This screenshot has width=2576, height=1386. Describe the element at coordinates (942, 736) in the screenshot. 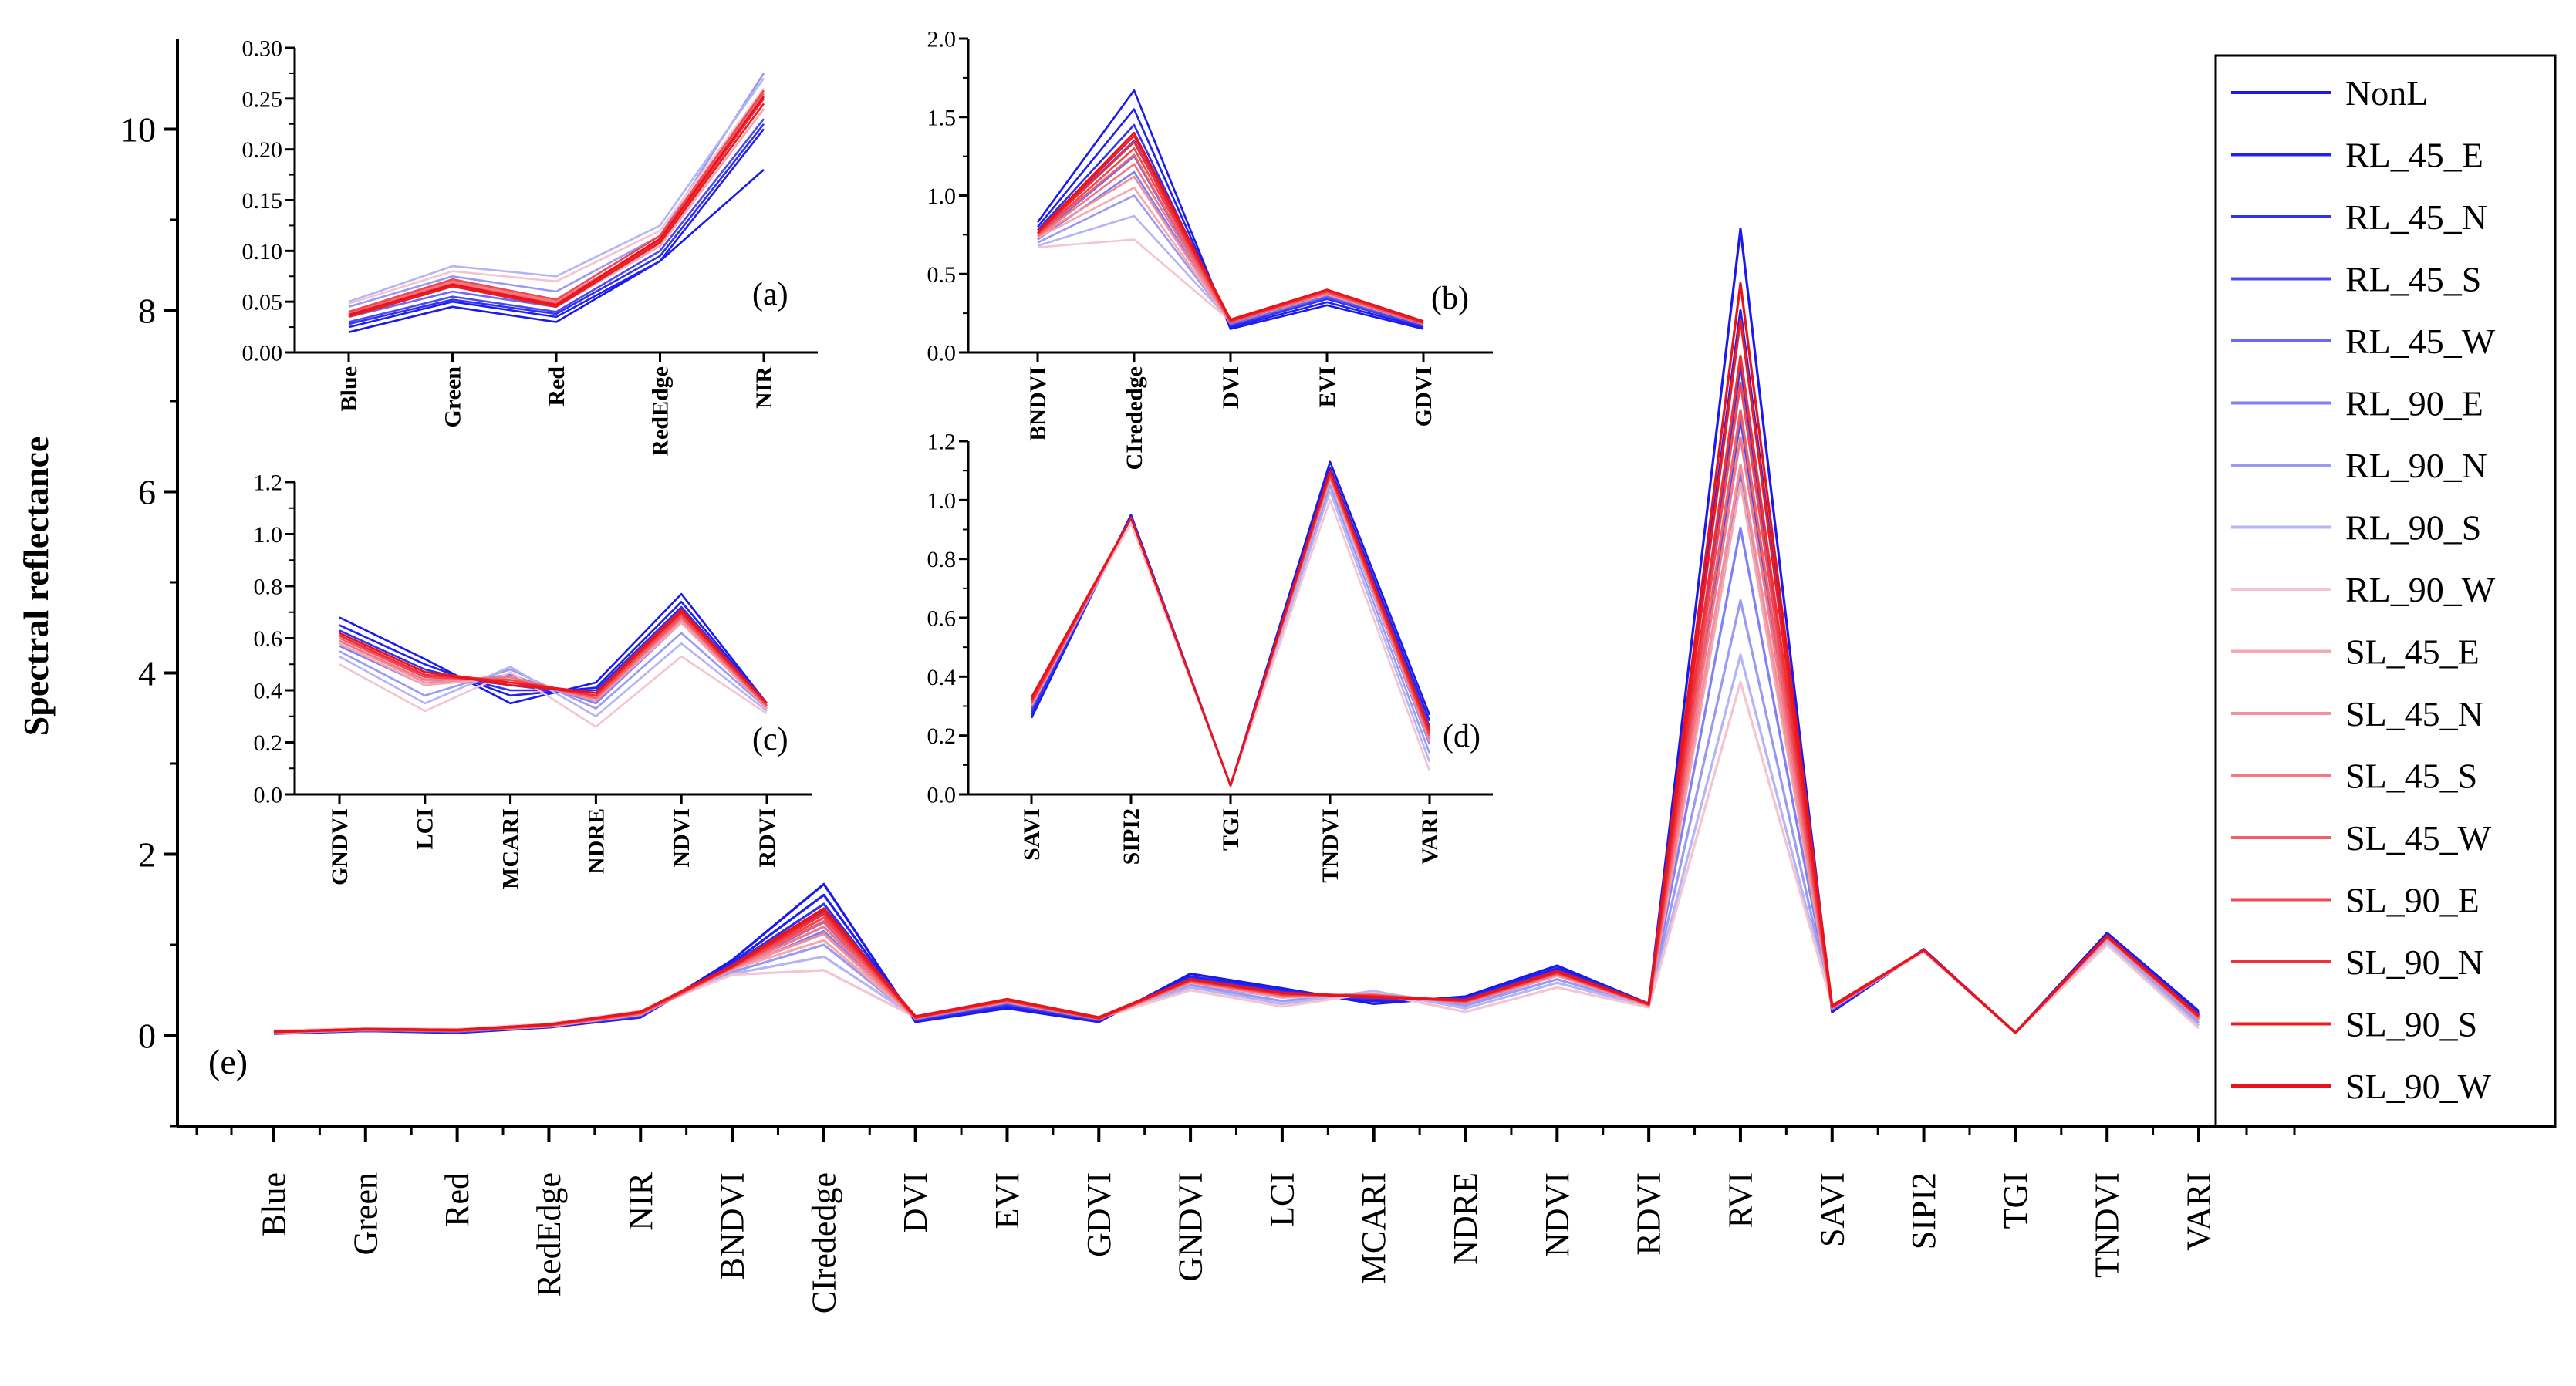

I see `y-tick-label: 0.2` at that location.